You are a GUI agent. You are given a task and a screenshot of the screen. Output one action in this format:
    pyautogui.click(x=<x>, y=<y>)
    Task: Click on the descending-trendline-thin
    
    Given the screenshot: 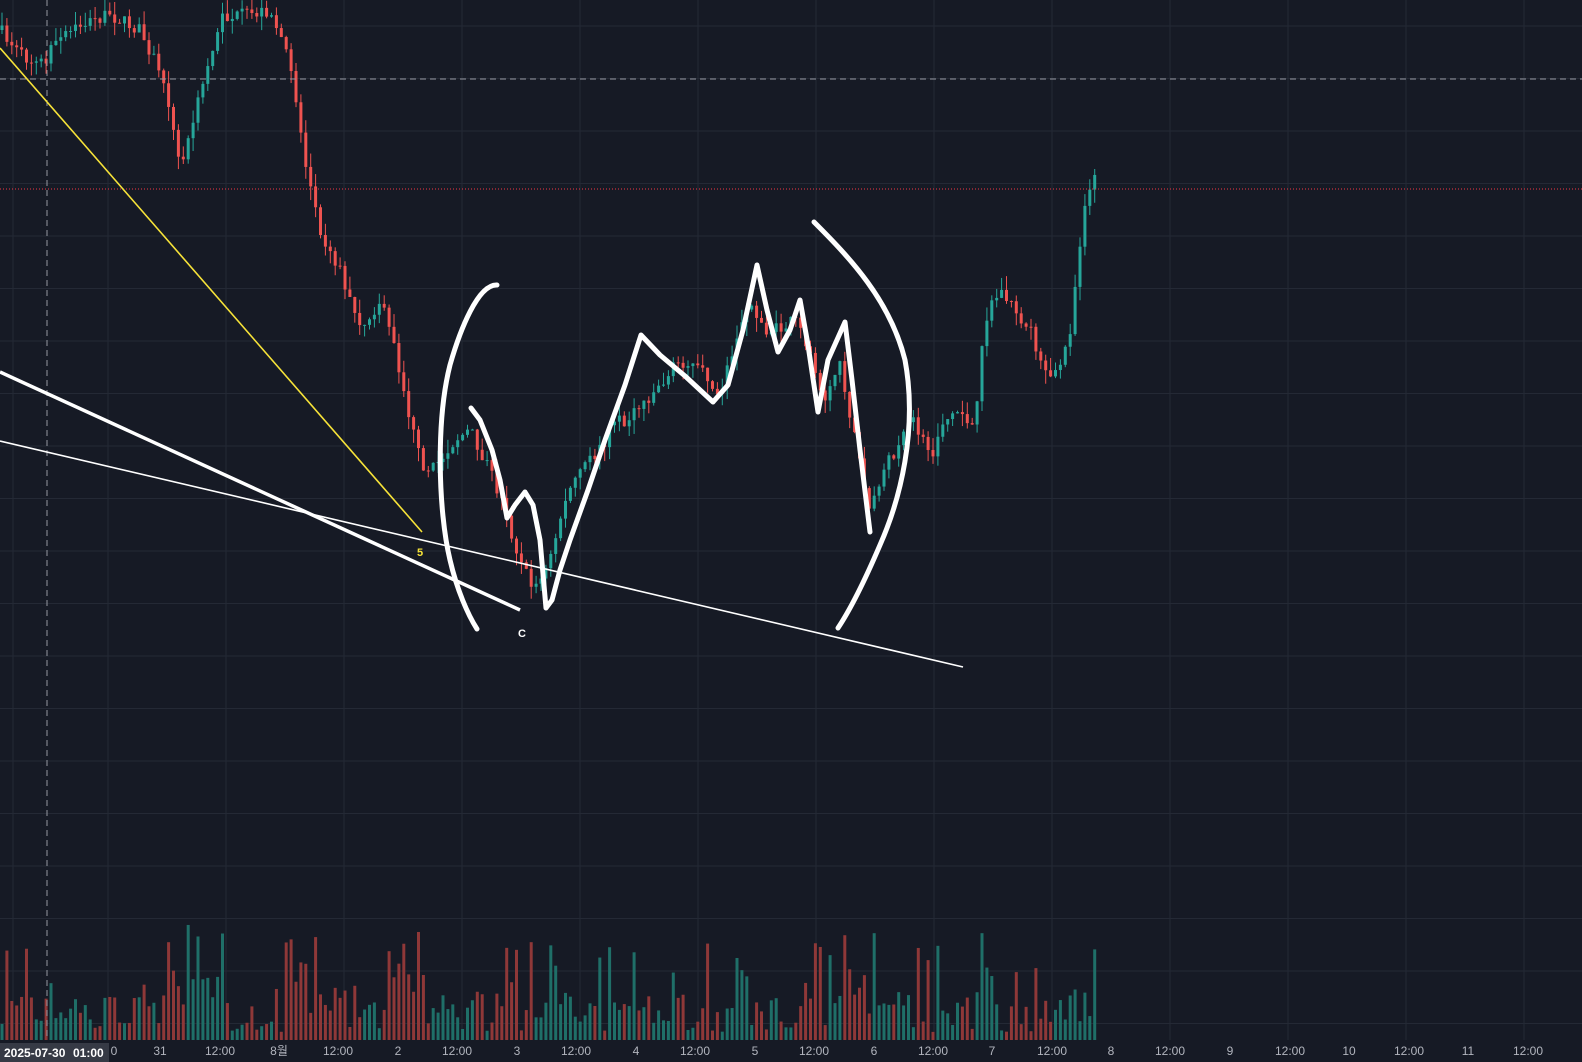 What is the action you would take?
    pyautogui.click(x=482, y=554)
    